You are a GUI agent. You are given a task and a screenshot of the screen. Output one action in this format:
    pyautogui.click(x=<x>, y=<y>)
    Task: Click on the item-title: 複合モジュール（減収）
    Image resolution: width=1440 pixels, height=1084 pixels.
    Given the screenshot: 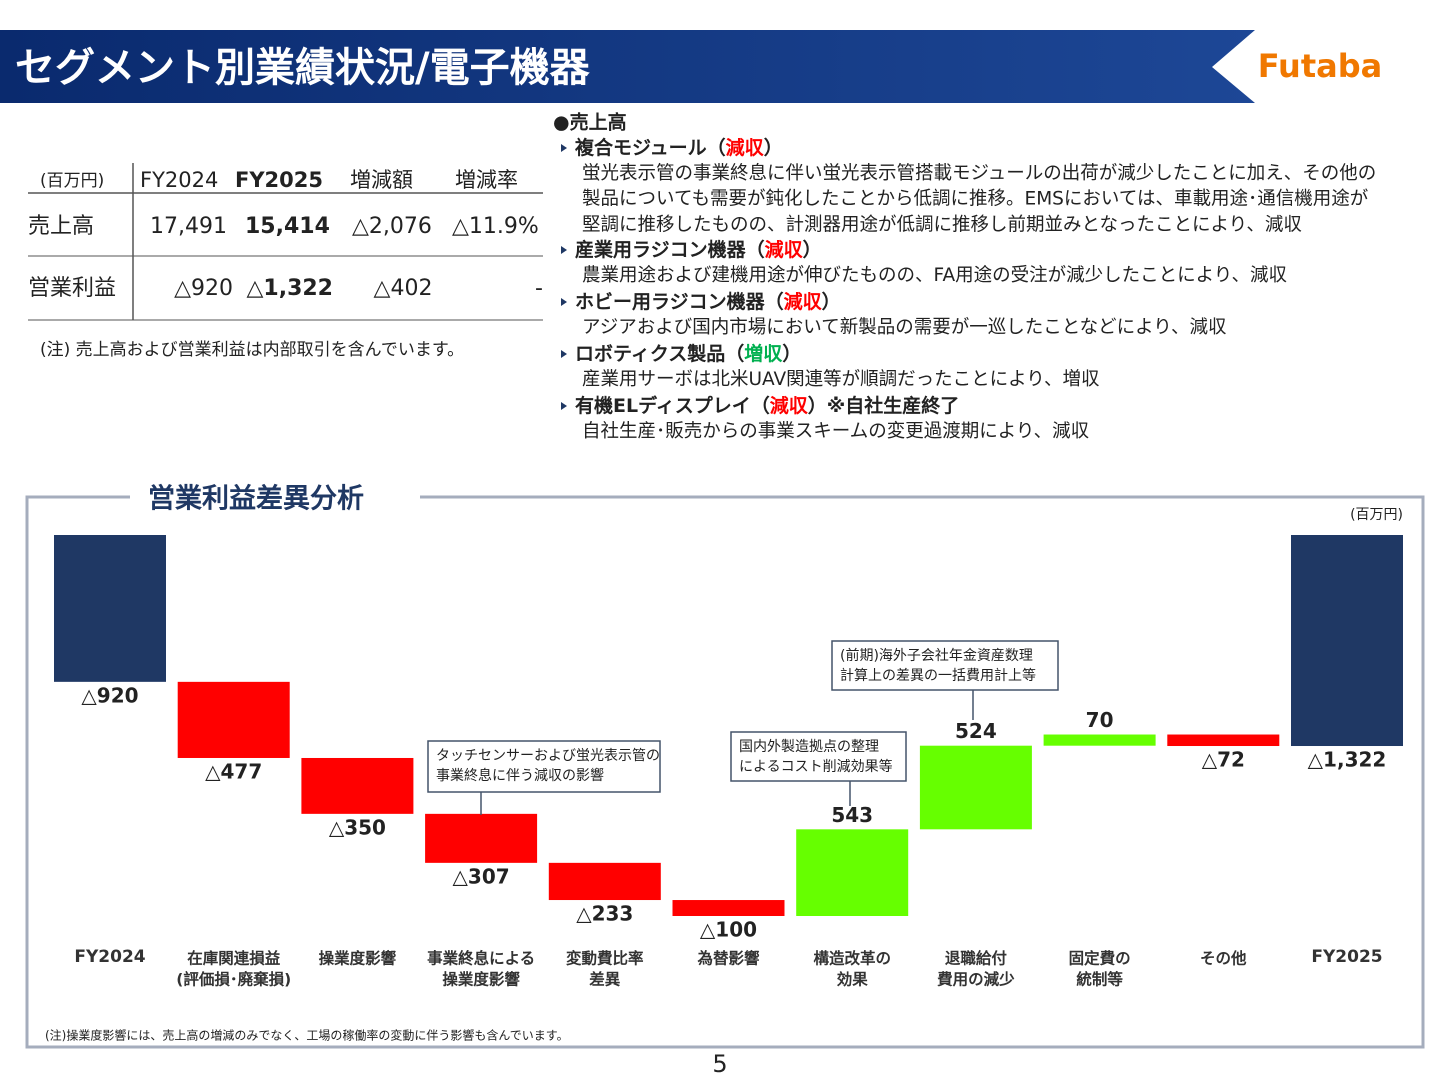 What is the action you would take?
    pyautogui.click(x=678, y=147)
    